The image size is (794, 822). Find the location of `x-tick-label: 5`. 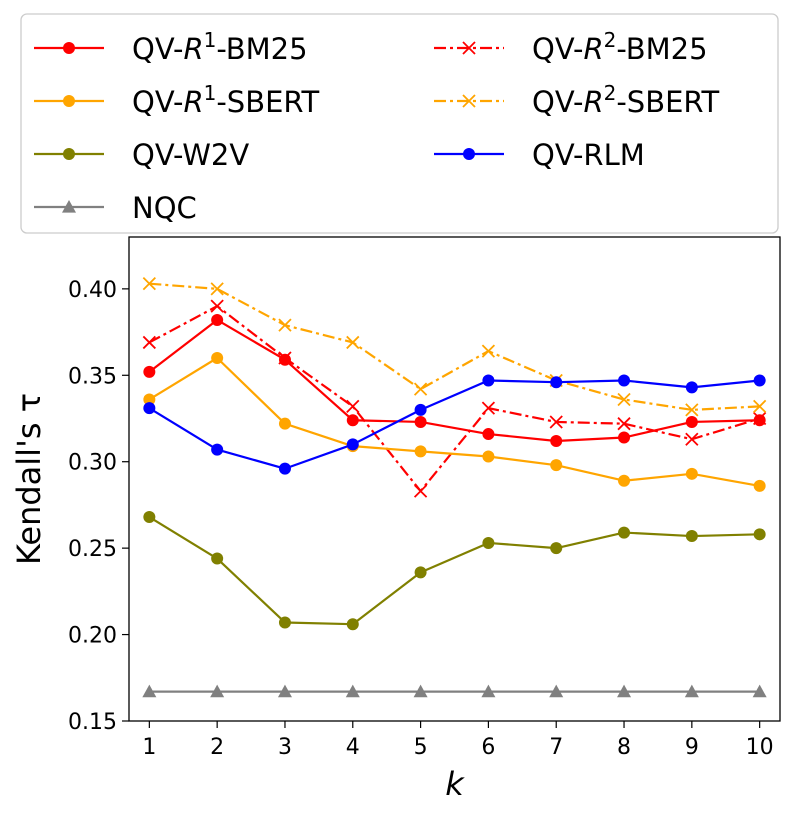

x-tick-label: 5 is located at coordinates (421, 747).